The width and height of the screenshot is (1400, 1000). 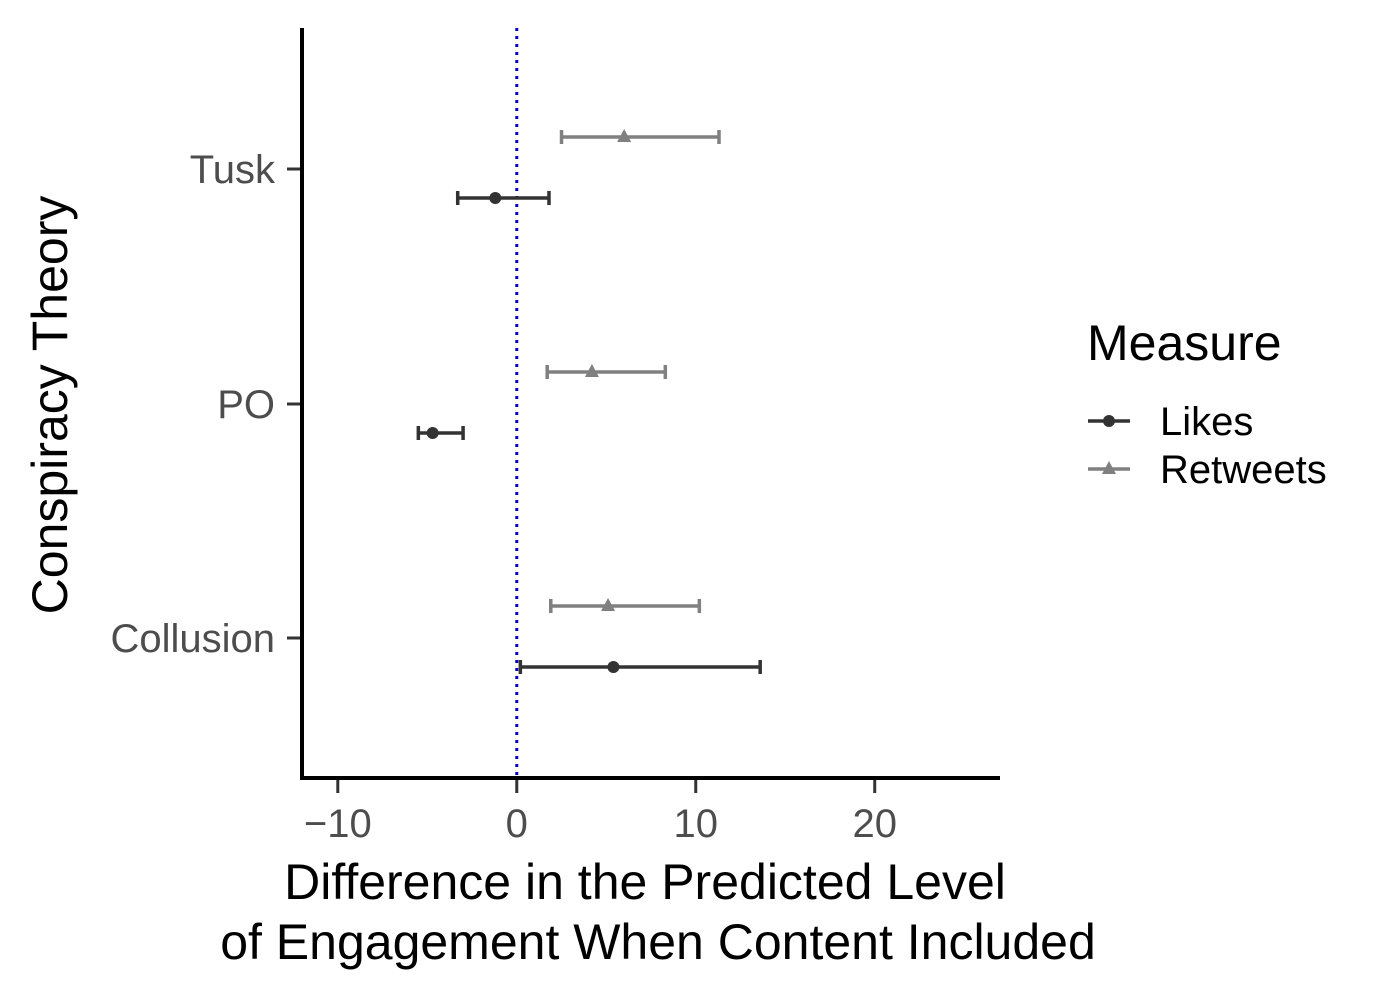 What do you see at coordinates (440, 433) in the screenshot?
I see `point-group-likes-po` at bounding box center [440, 433].